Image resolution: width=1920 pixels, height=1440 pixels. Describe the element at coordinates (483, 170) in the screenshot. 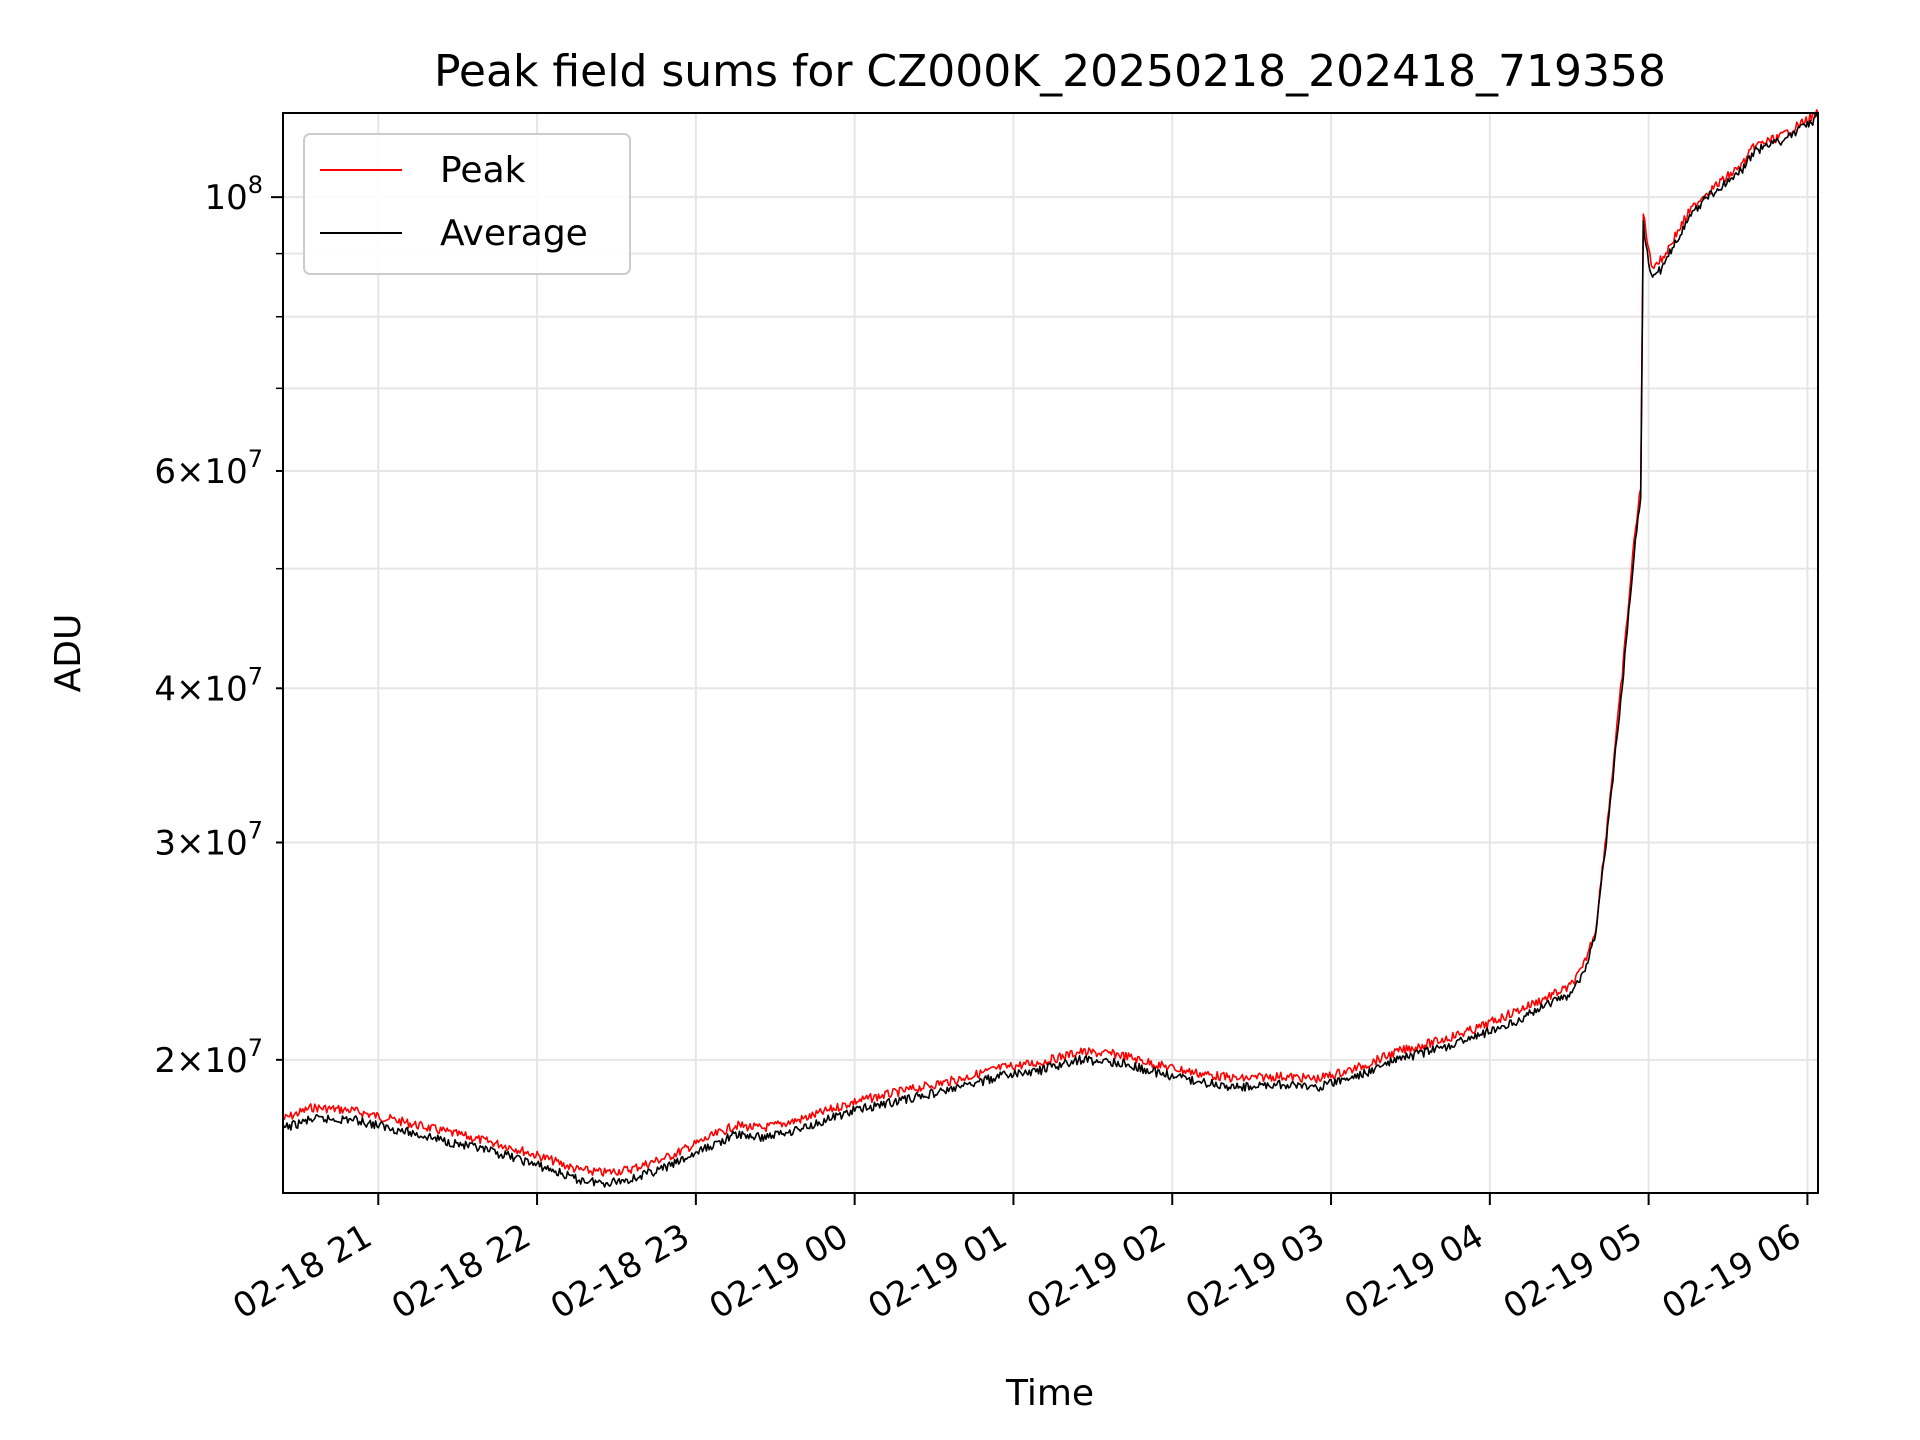

I see `legend-label-peak: Peak` at that location.